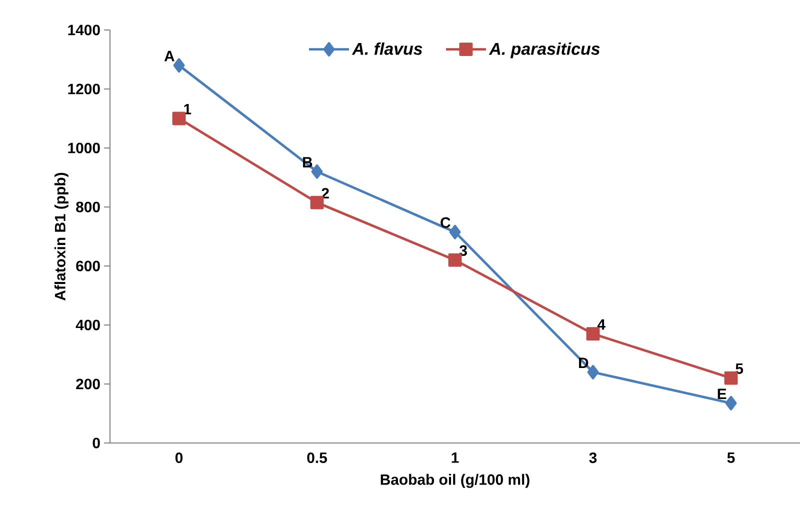  What do you see at coordinates (169, 56) in the screenshot?
I see `annotation: A` at bounding box center [169, 56].